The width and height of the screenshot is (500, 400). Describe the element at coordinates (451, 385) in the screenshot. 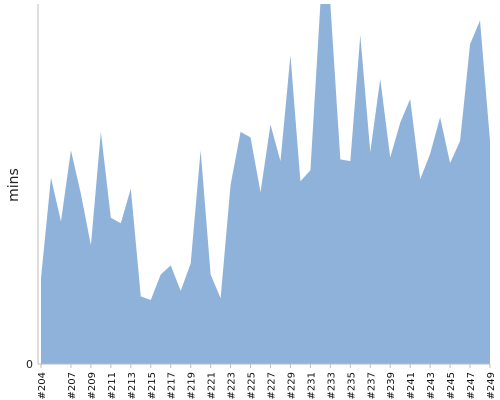

I see `x-tick-label: #245` at that location.